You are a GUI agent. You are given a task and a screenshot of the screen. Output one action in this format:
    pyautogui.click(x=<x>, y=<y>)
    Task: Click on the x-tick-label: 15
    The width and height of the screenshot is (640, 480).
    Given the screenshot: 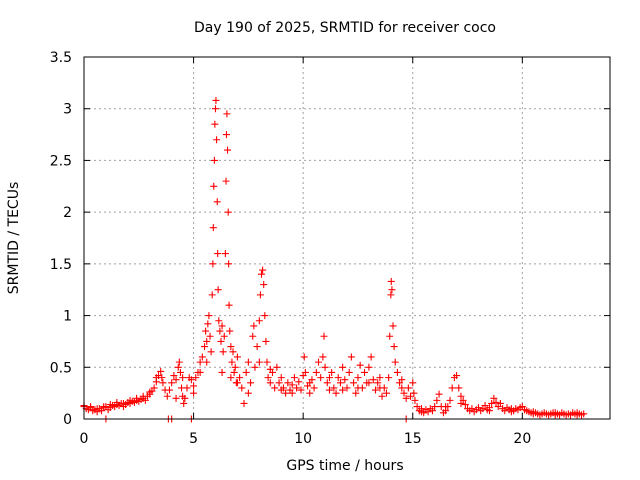 What is the action you would take?
    pyautogui.click(x=413, y=439)
    